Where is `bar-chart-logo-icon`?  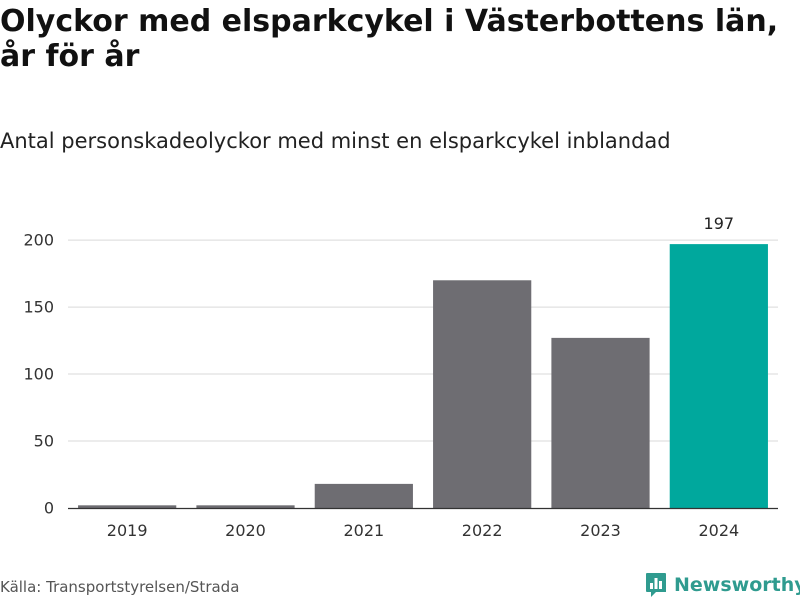
bar-chart-logo-icon is located at coordinates (656, 585).